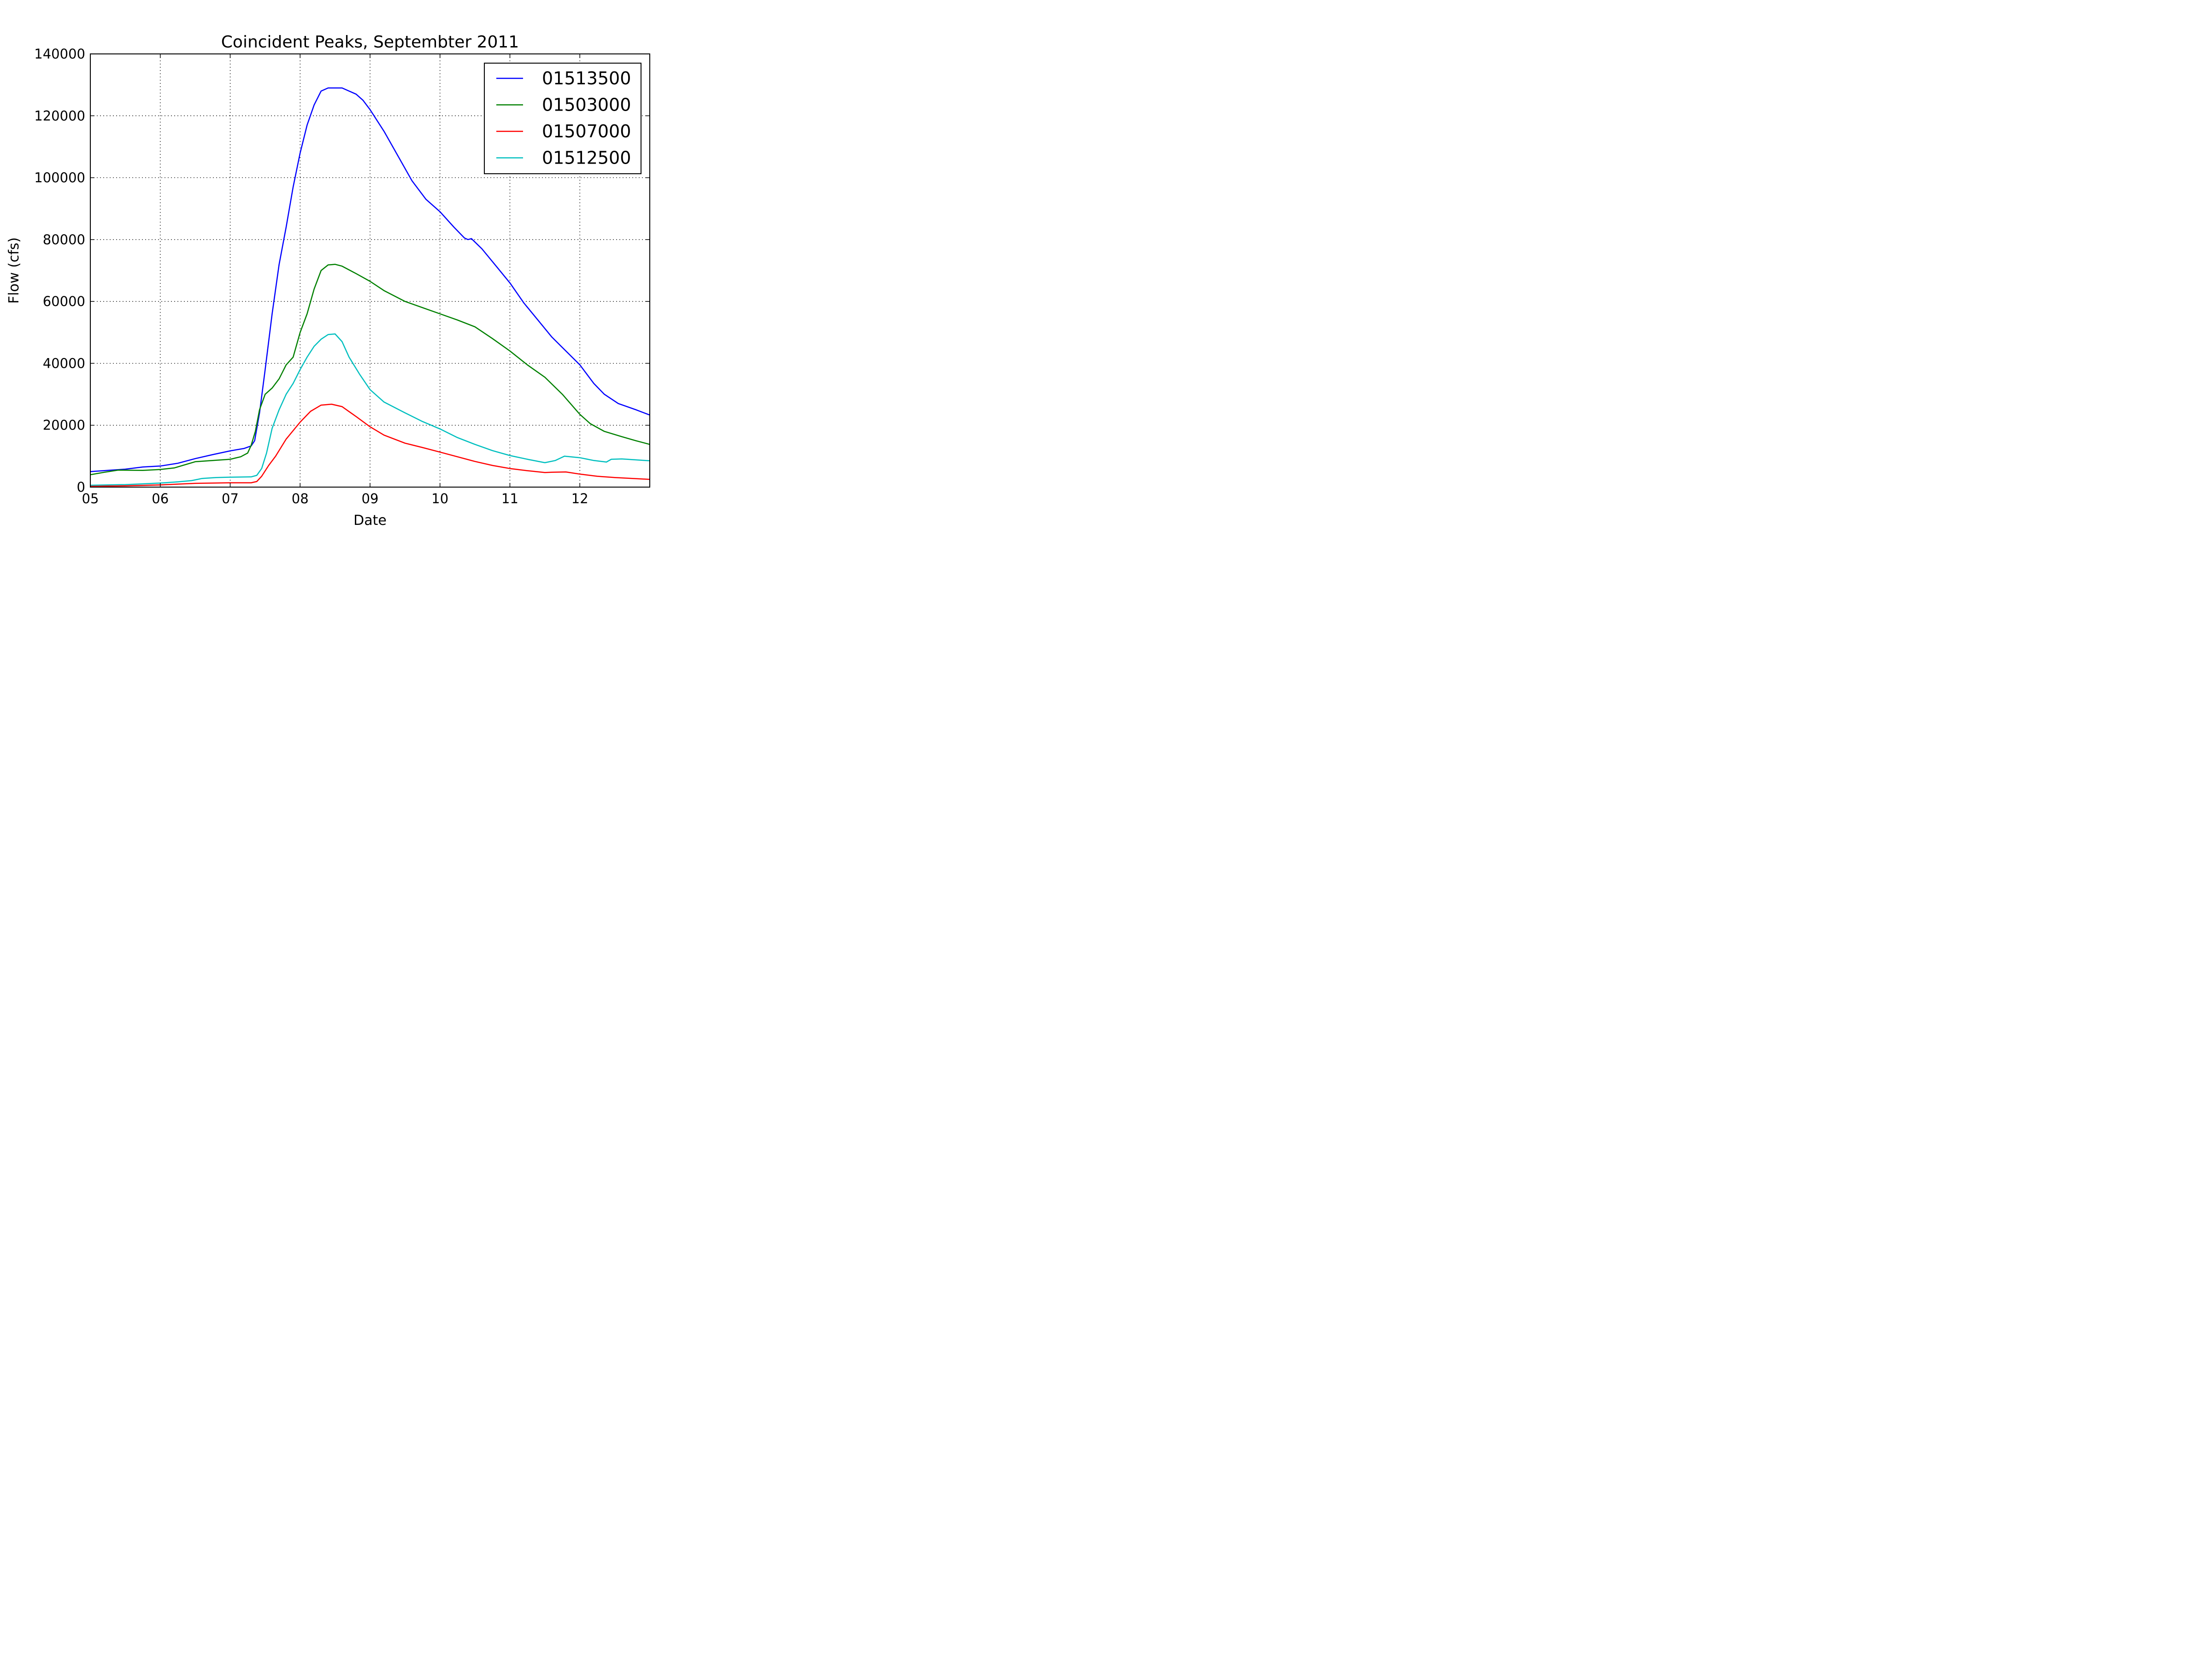 The width and height of the screenshot is (2212, 1659). I want to click on x-tick-label: 06, so click(160, 498).